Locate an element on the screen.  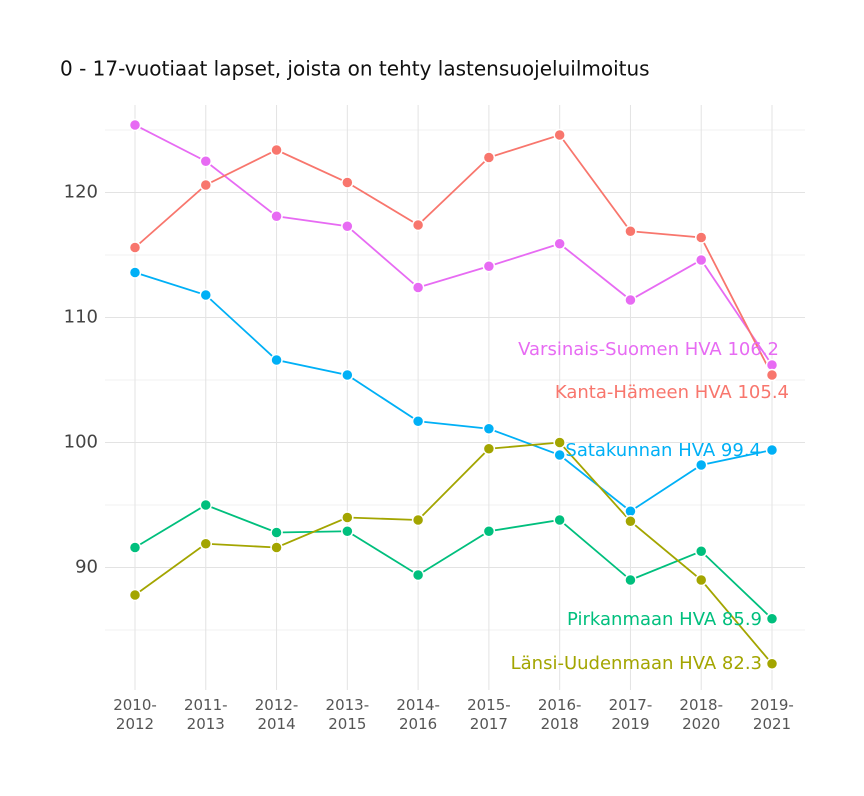
x-tick-label-line: 2016 is located at coordinates (418, 724).